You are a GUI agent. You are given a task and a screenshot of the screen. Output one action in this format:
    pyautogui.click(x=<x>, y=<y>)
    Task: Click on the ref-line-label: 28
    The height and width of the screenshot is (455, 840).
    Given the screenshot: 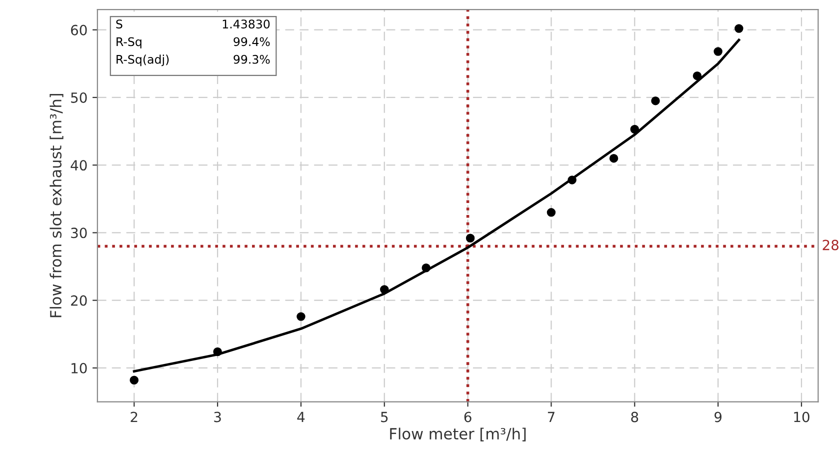 What is the action you would take?
    pyautogui.click(x=830, y=245)
    